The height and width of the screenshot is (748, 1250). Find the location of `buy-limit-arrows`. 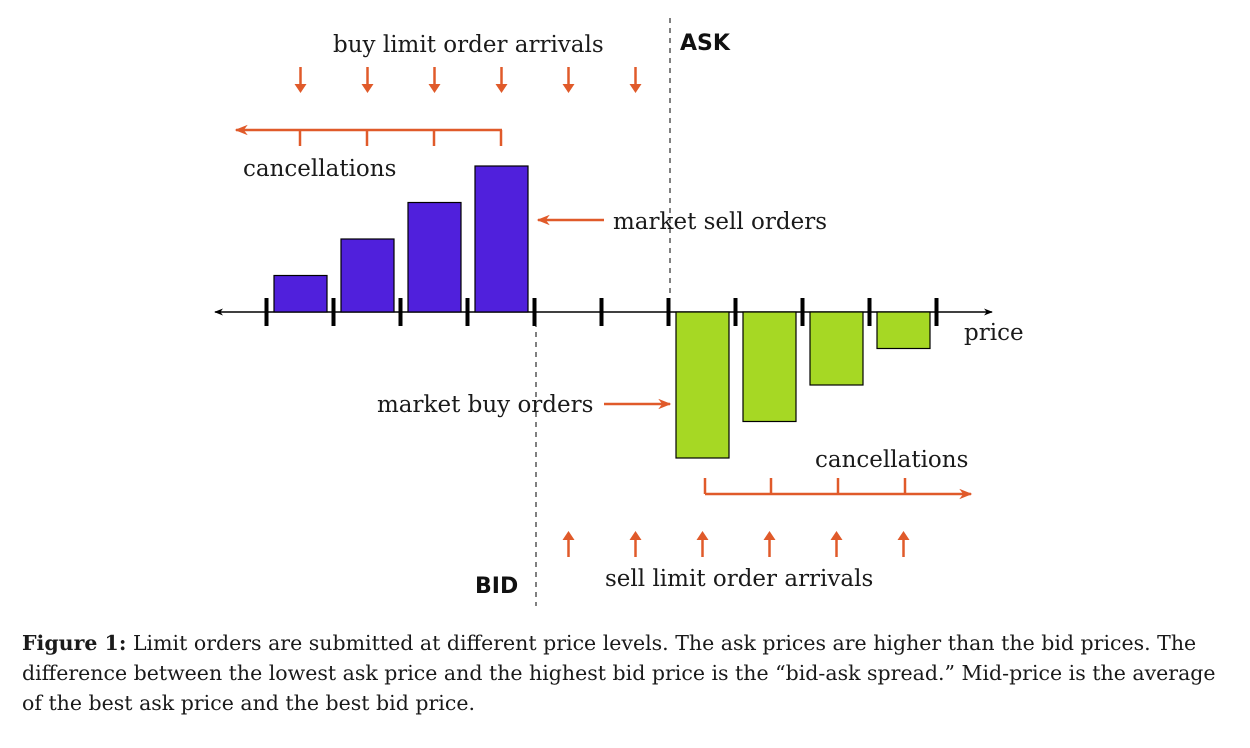

buy-limit-arrows is located at coordinates (468, 80).